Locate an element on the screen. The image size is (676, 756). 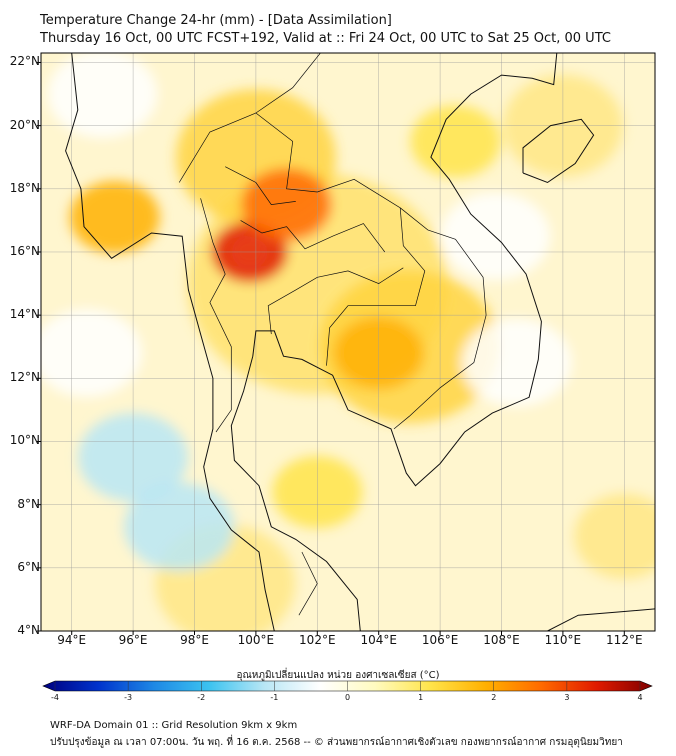
lat-label: 20°N is located at coordinates (24, 124).